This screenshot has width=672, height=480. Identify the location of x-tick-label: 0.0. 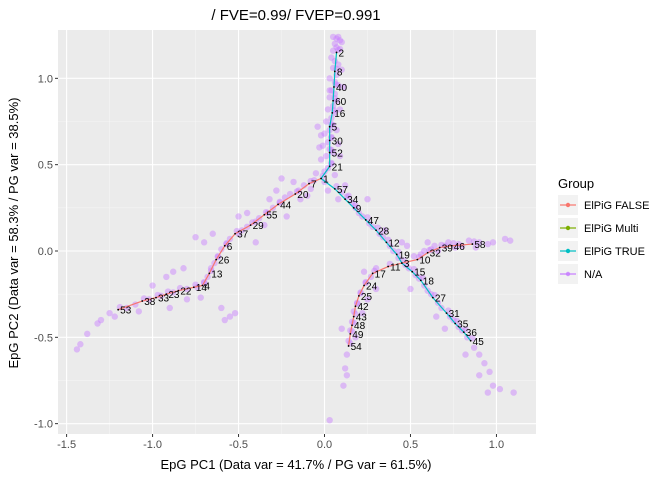
(324, 445).